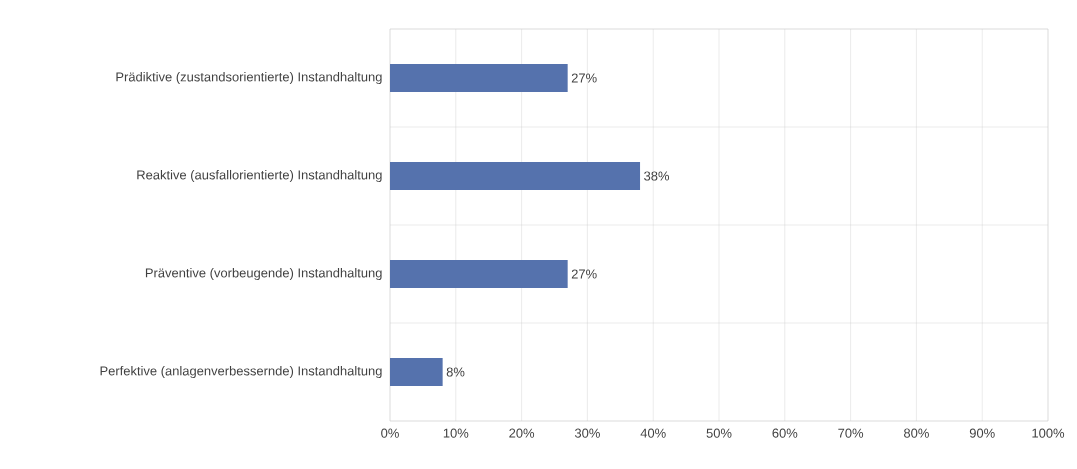 This screenshot has height=469, width=1077. What do you see at coordinates (263, 274) in the screenshot?
I see `y-tick-label: Präventive (vorbeugende) Instandhaltung` at bounding box center [263, 274].